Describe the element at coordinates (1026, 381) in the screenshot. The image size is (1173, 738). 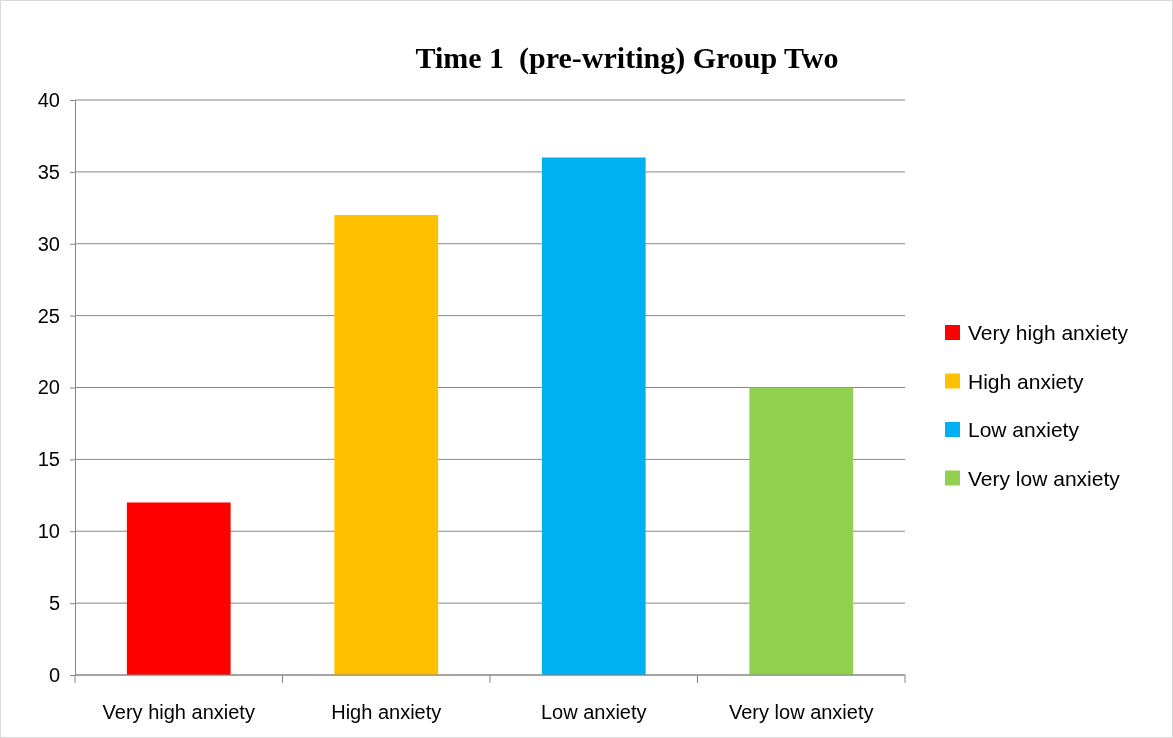
I see `legend-label: High anxiety` at that location.